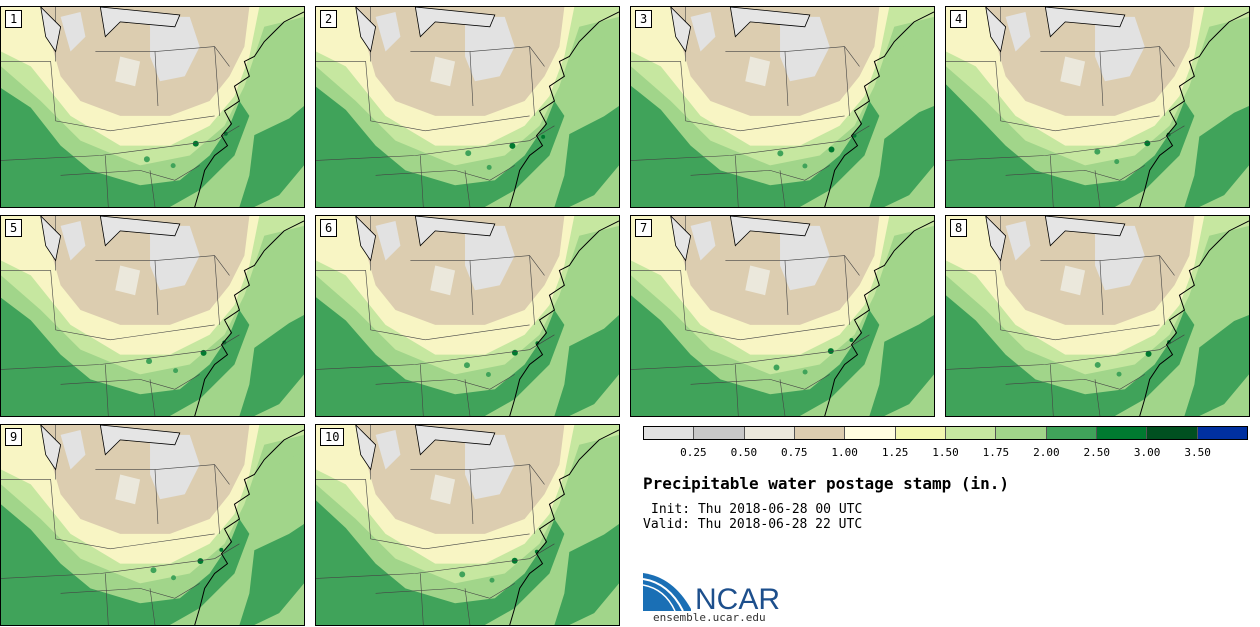  I want to click on stamp-map-4: 4, so click(1097, 107).